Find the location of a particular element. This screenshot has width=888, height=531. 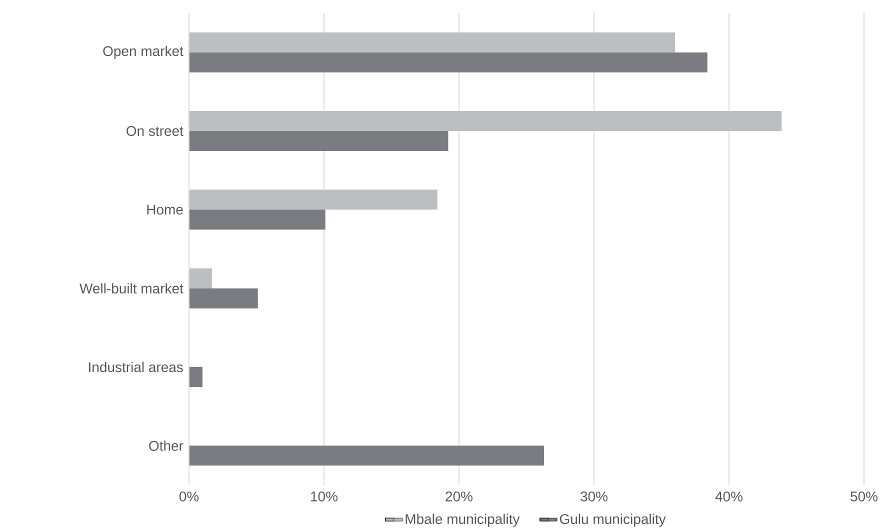

x-tick-label: 50% is located at coordinates (864, 497).